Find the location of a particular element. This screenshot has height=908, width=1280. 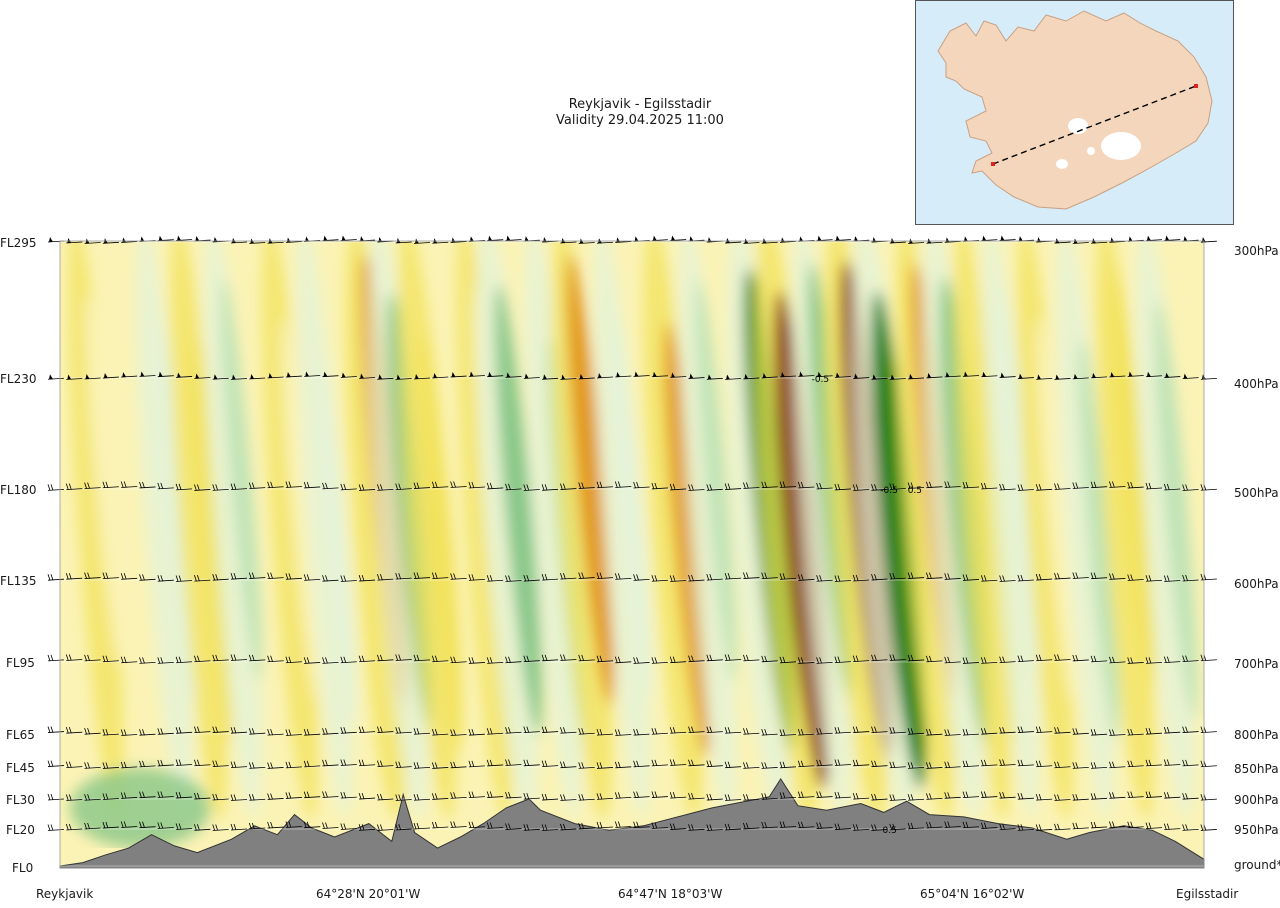

x-label-end: Egilsstadir is located at coordinates (1207, 894).